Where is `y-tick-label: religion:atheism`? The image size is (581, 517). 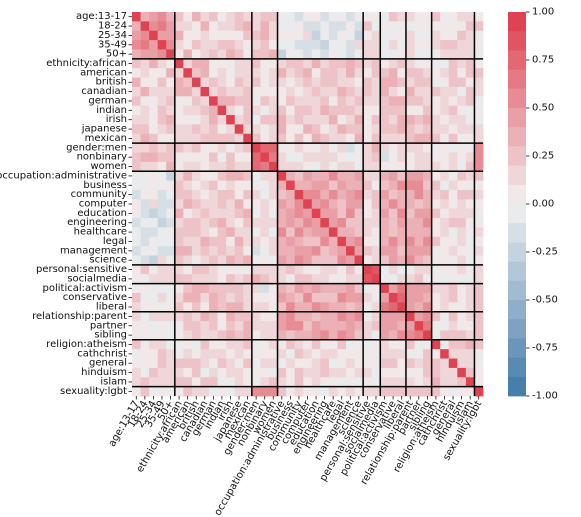
y-tick-label: religion:atheism is located at coordinates (86, 344).